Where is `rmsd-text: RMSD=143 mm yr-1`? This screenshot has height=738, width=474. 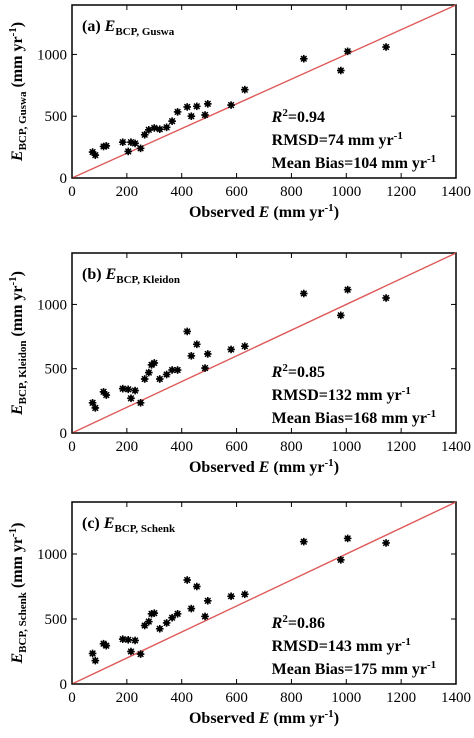
rmsd-text: RMSD=143 mm yr-1 is located at coordinates (341, 645).